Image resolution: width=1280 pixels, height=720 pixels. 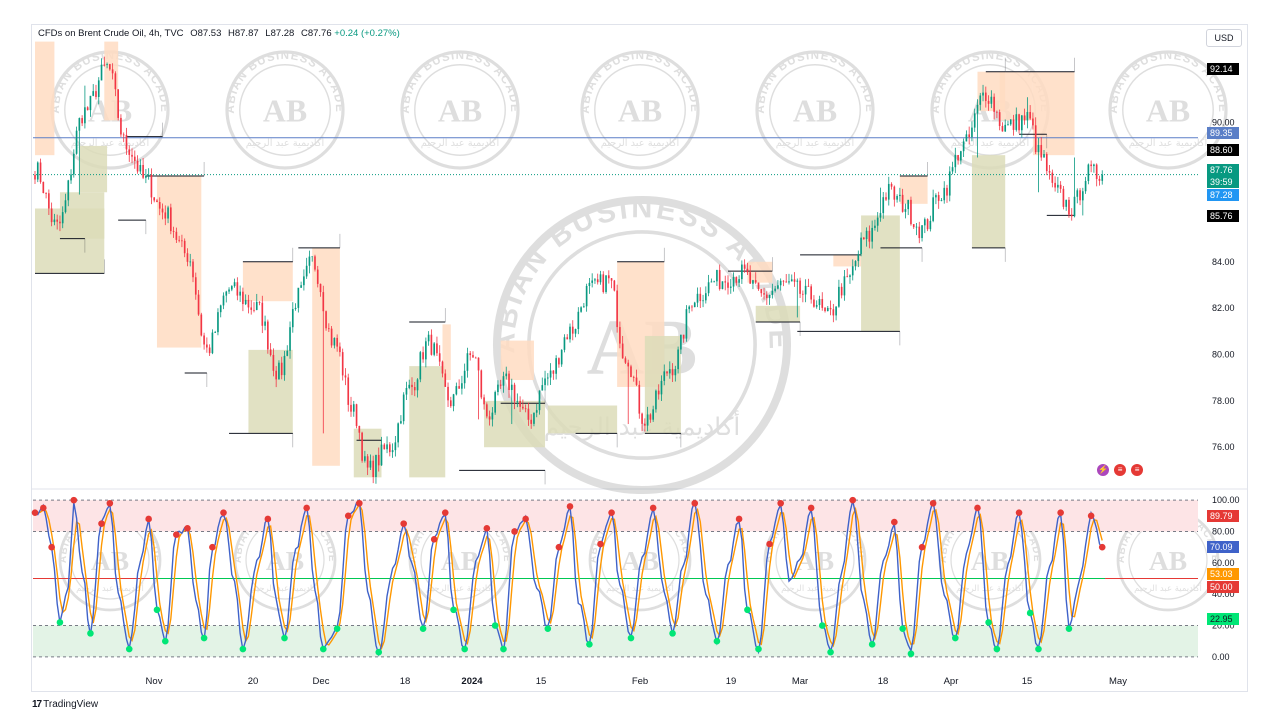 What do you see at coordinates (1137, 470) in the screenshot?
I see `flag-icon-2: ≡` at bounding box center [1137, 470].